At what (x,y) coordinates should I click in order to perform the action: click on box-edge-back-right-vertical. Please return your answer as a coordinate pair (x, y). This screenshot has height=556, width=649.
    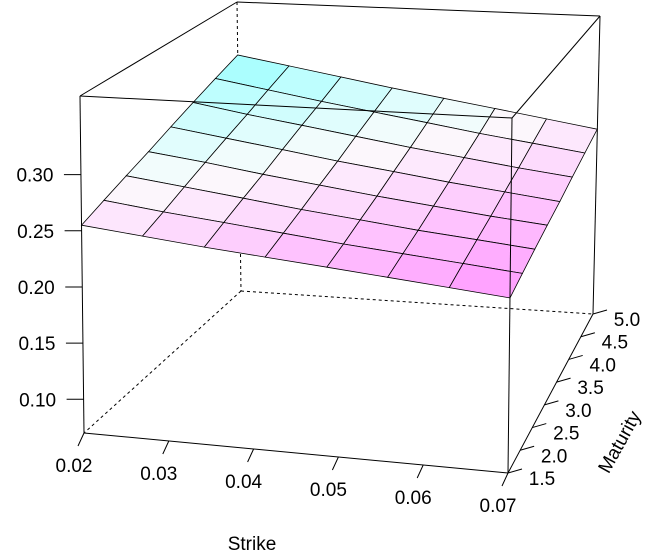
    Looking at the image, I should click on (596, 165).